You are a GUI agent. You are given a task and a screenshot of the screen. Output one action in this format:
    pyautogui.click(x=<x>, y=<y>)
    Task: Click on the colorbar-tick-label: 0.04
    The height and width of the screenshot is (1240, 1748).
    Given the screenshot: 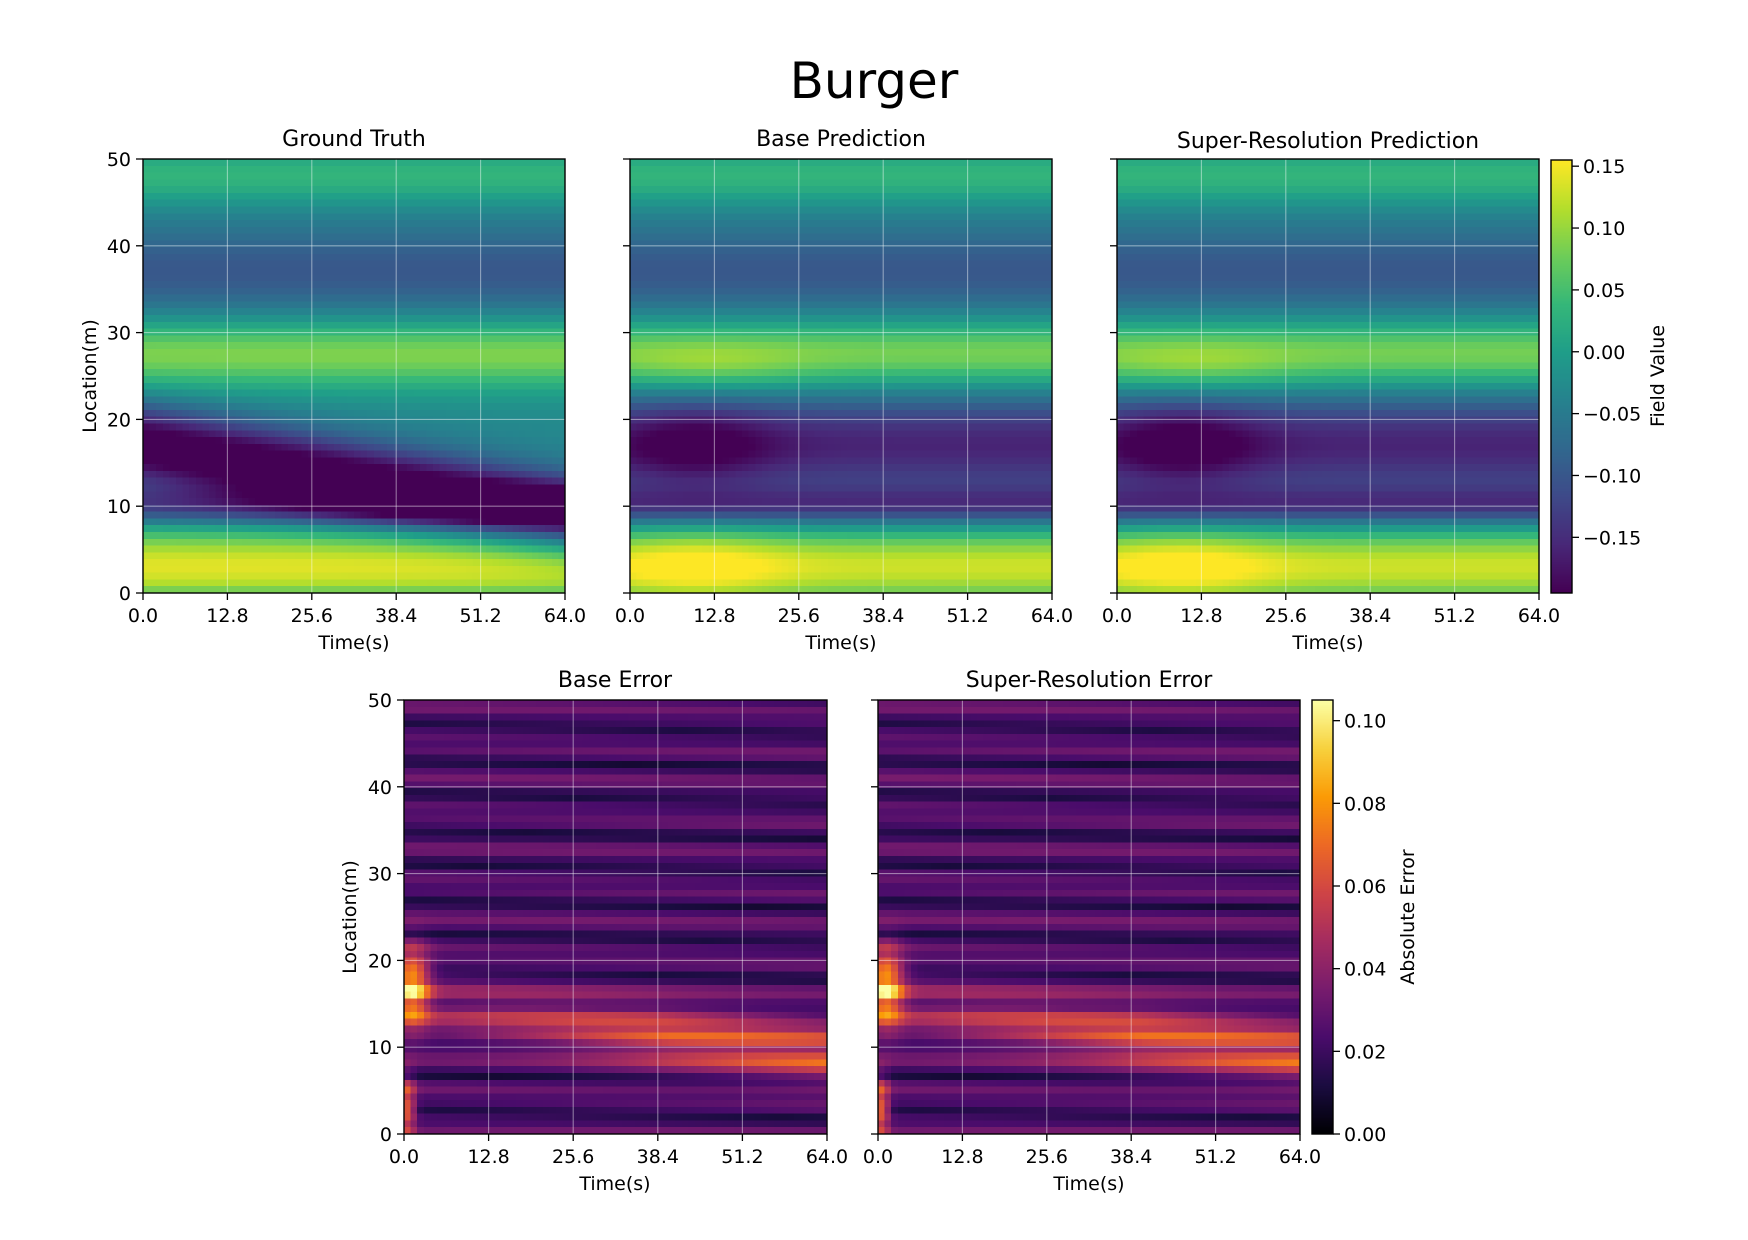 What is the action you would take?
    pyautogui.click(x=1365, y=970)
    